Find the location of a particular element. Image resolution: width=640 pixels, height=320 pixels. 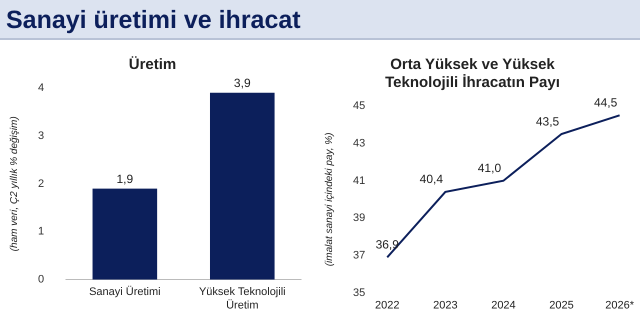

y-tick-label: 45 is located at coordinates (359, 106).